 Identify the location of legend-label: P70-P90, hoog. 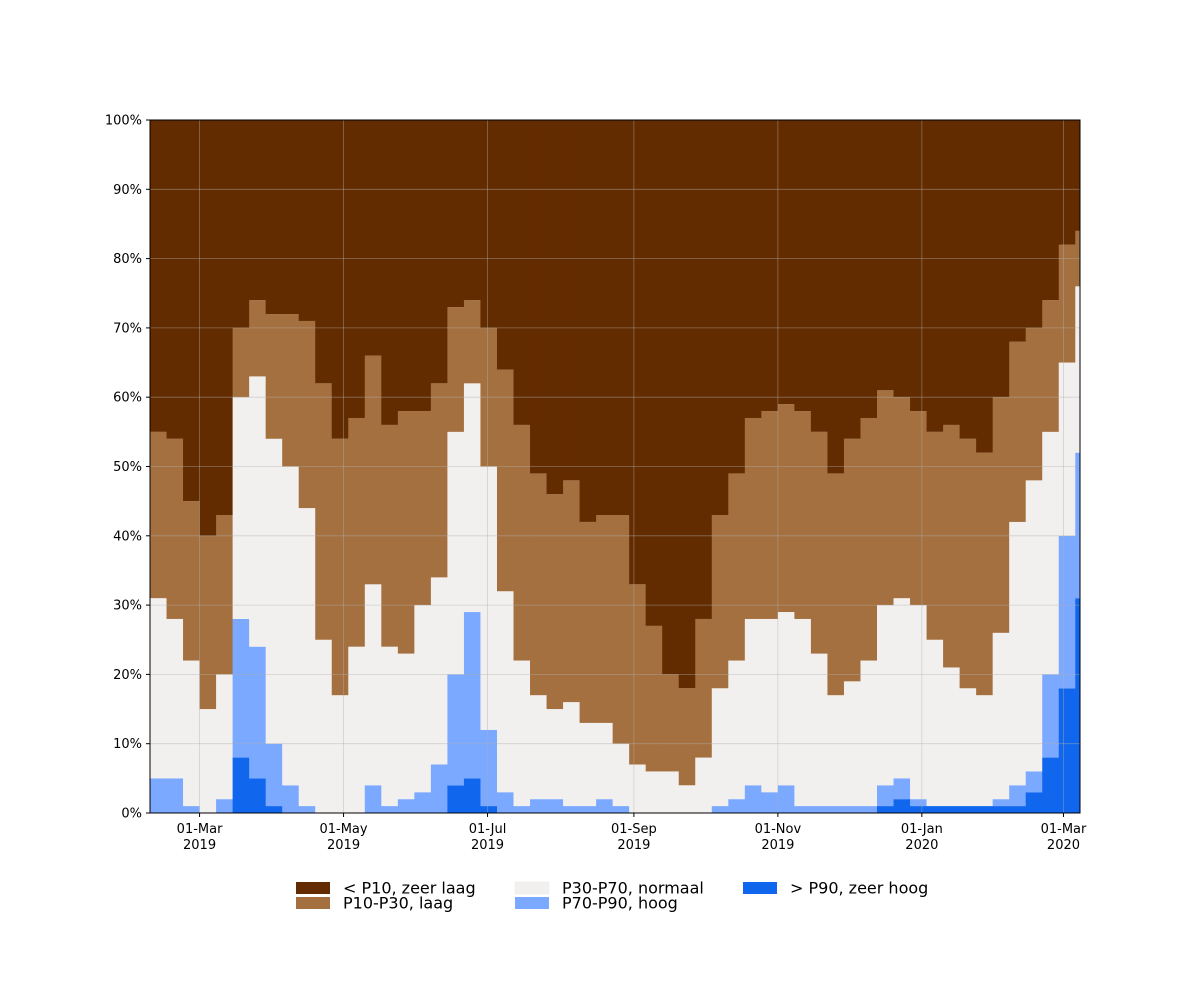
(620, 903).